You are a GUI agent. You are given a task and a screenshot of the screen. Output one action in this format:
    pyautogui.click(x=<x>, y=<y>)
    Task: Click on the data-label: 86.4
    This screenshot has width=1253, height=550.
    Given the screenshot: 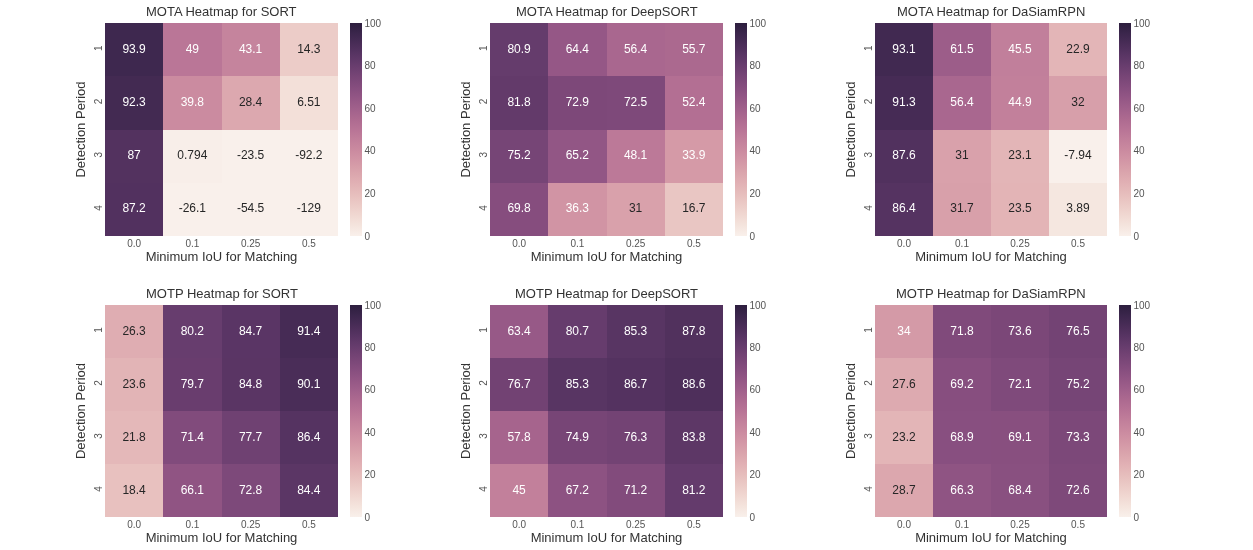 What is the action you would take?
    pyautogui.click(x=904, y=208)
    